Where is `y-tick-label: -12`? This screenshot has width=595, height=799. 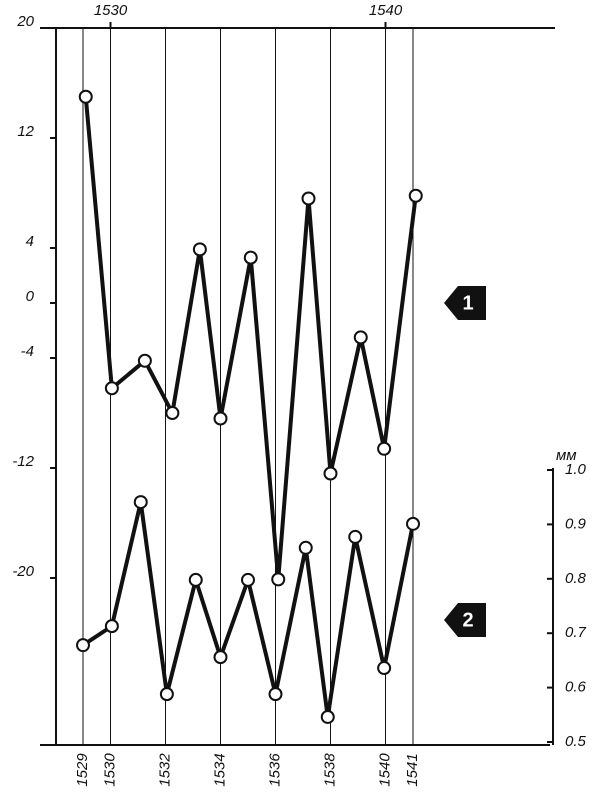 y-tick-label: -12 is located at coordinates (23, 461).